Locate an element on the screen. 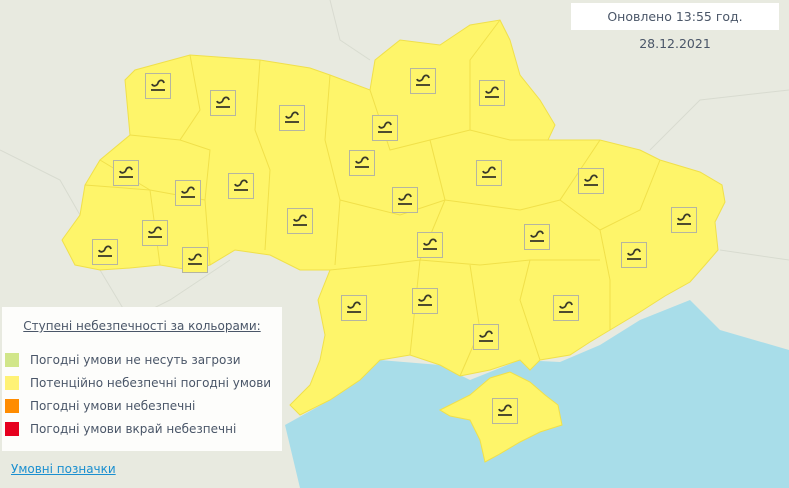  legend-symbols-link: Умовні позначки is located at coordinates (63, 469).